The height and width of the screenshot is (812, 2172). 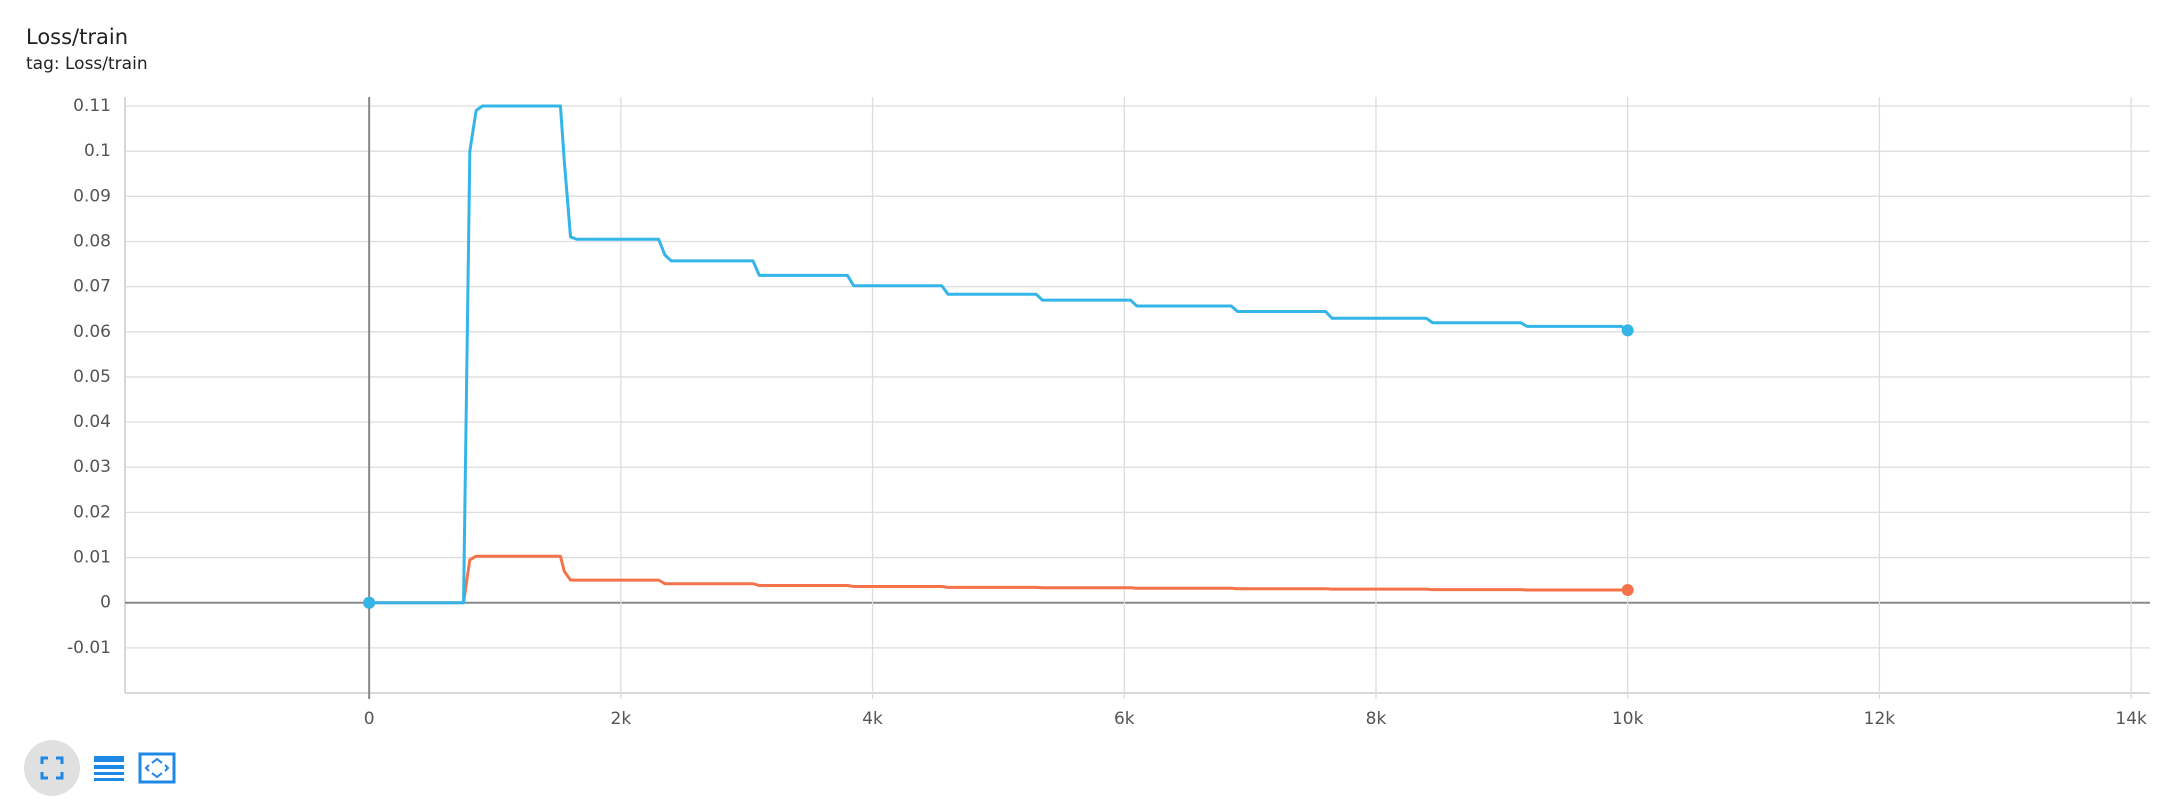 I want to click on y-tick-label: 0.1, so click(x=97, y=151).